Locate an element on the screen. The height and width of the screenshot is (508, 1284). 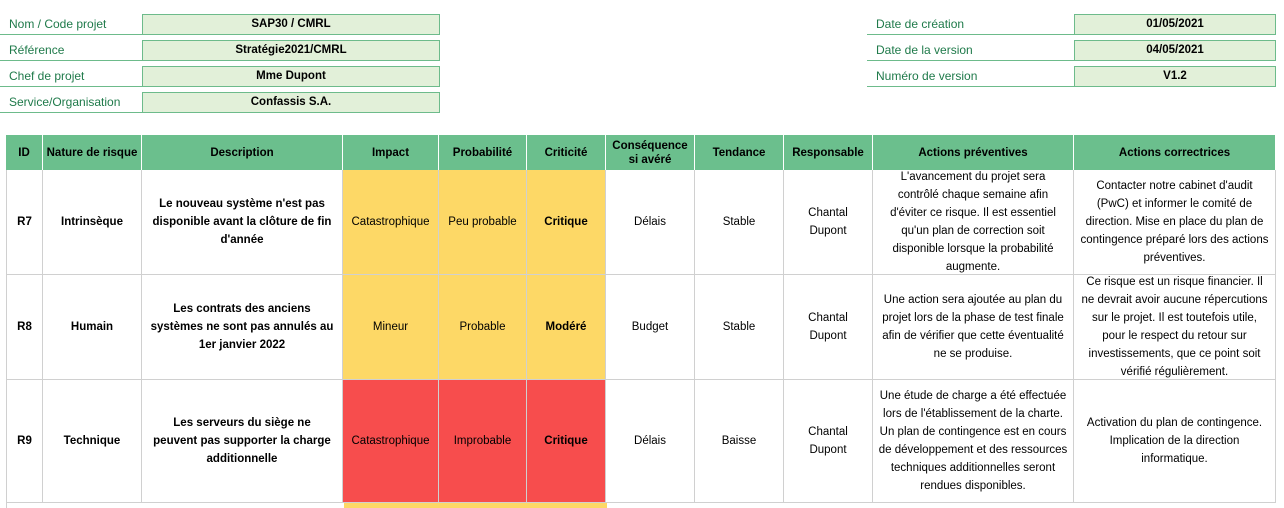
row-r8-consequence: Budget is located at coordinates (650, 327).